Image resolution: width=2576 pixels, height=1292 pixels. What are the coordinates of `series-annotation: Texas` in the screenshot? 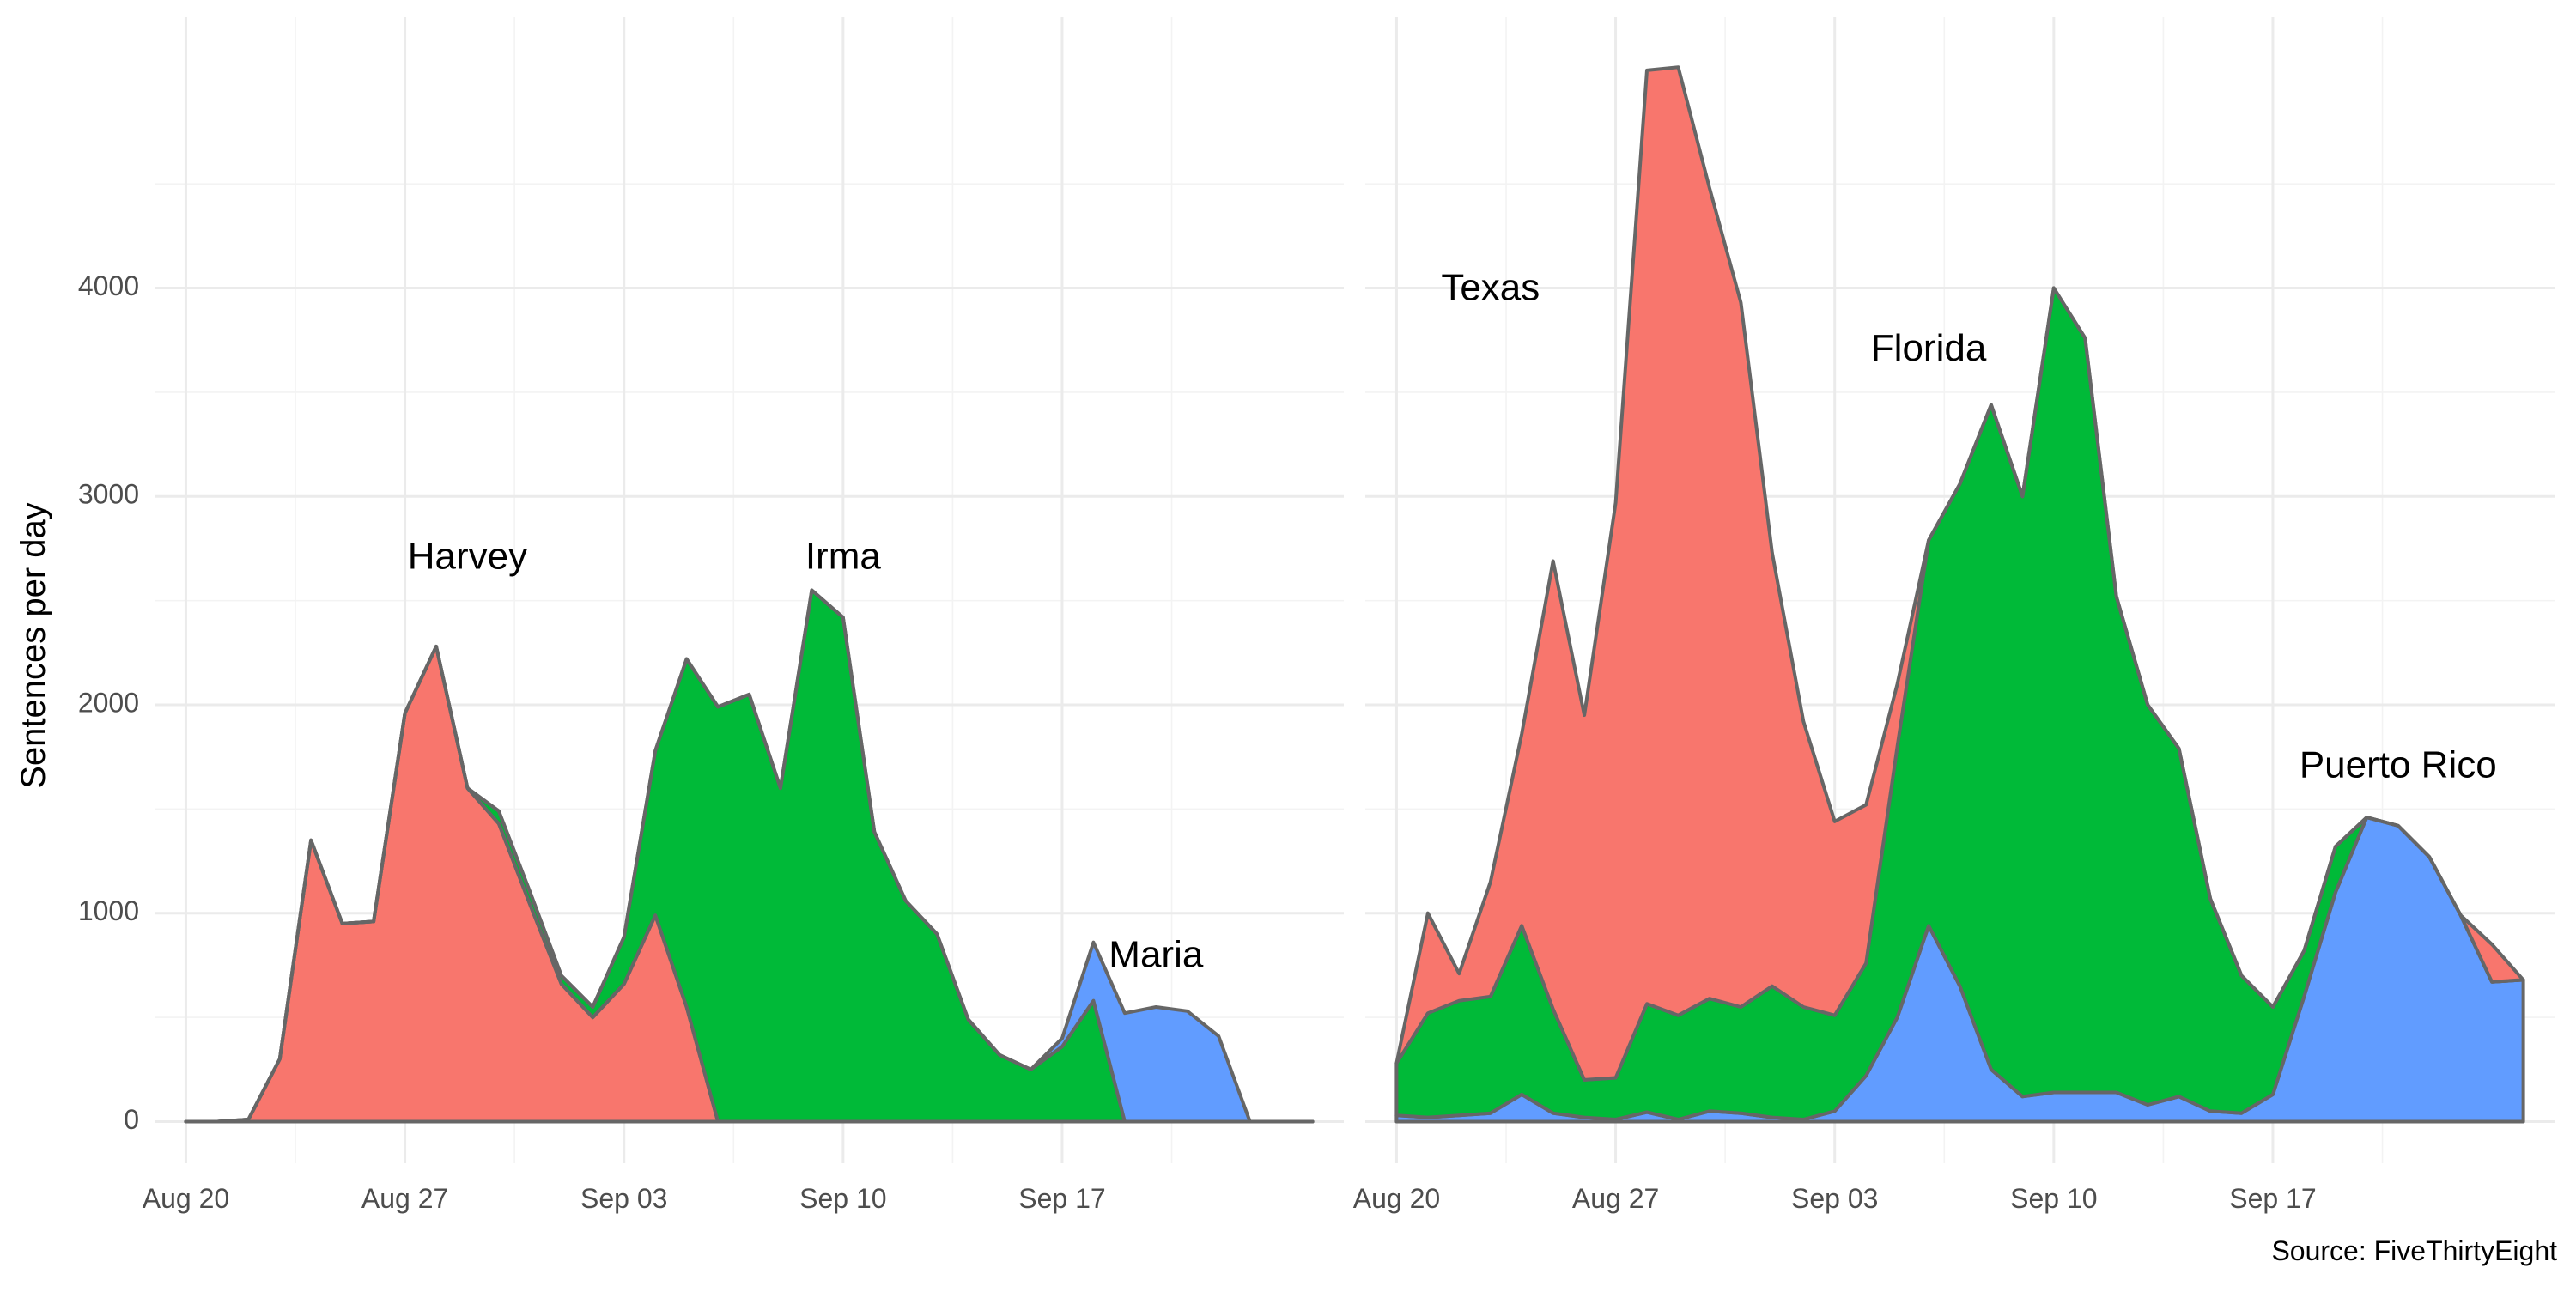 It's located at (1491, 288).